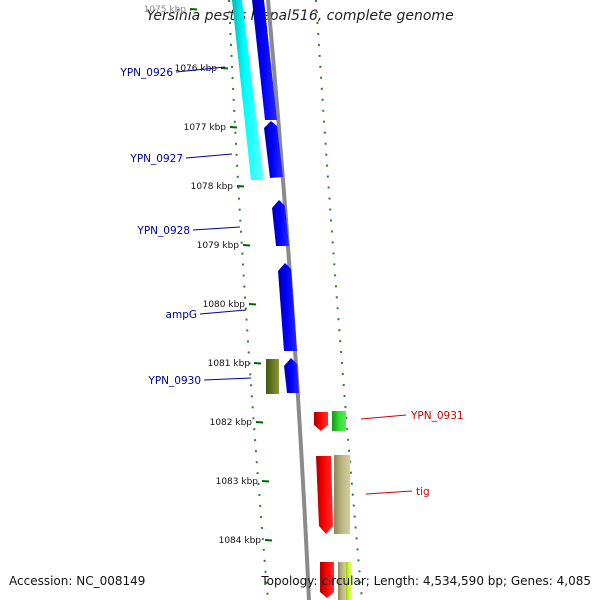 The image size is (600, 600). What do you see at coordinates (229, 364) in the screenshot?
I see `tick-label: 1081 kbp` at bounding box center [229, 364].